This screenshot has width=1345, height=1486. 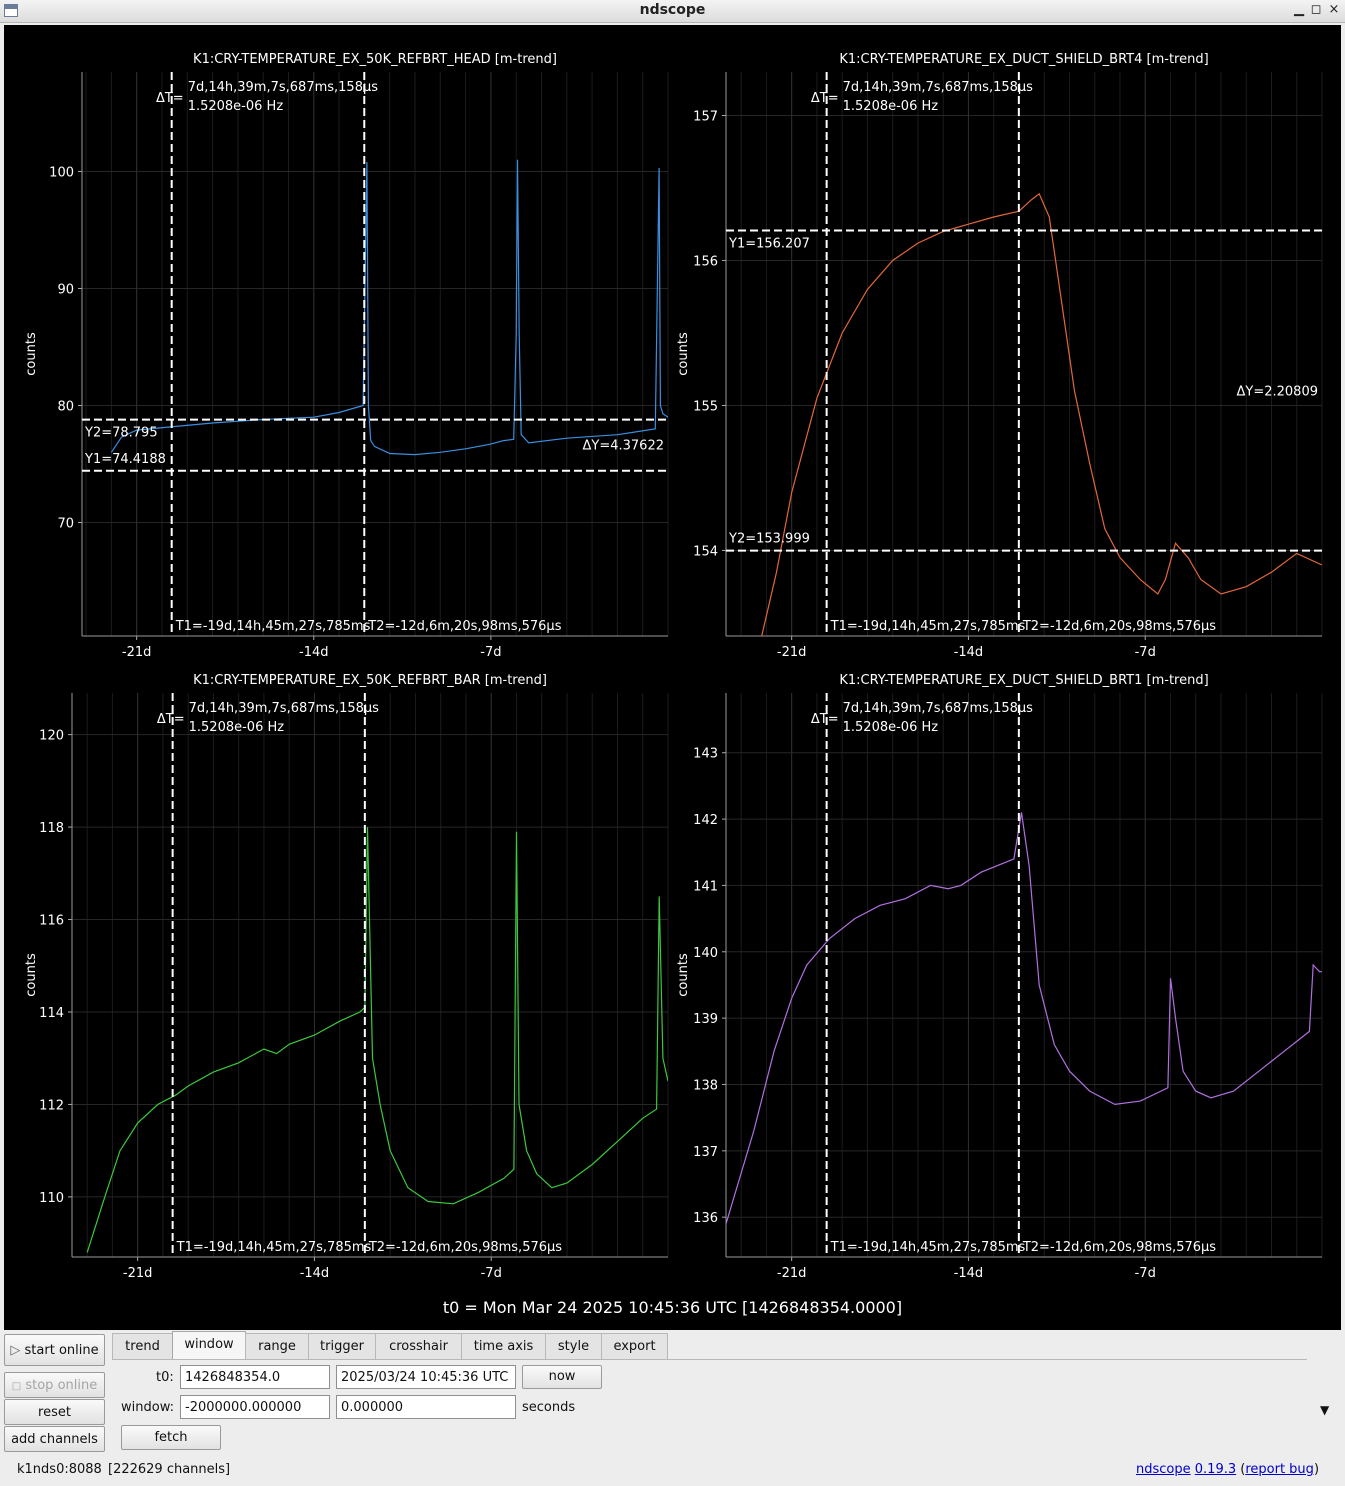 I want to click on delta-y-label: ΔY=2.20809, so click(x=1278, y=392).